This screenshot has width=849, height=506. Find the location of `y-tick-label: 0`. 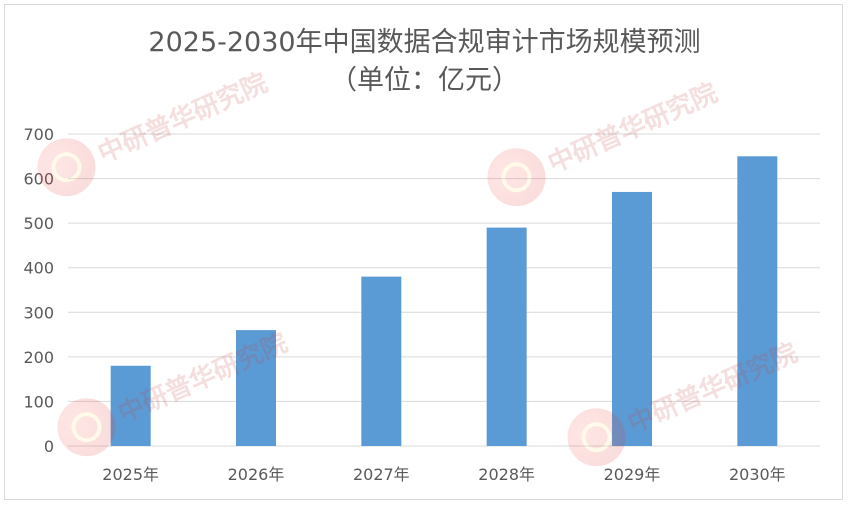

y-tick-label: 0 is located at coordinates (49, 446).